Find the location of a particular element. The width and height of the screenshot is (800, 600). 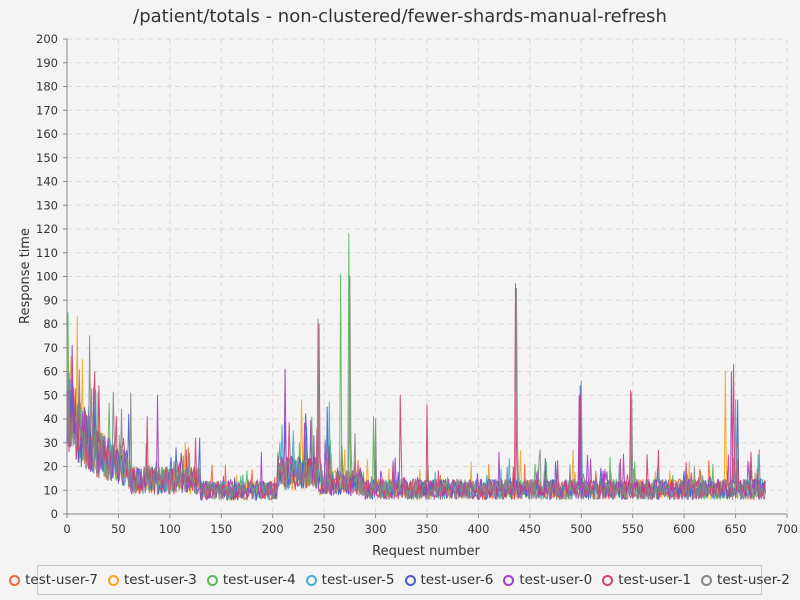

x-tick-label: 700 is located at coordinates (787, 529).